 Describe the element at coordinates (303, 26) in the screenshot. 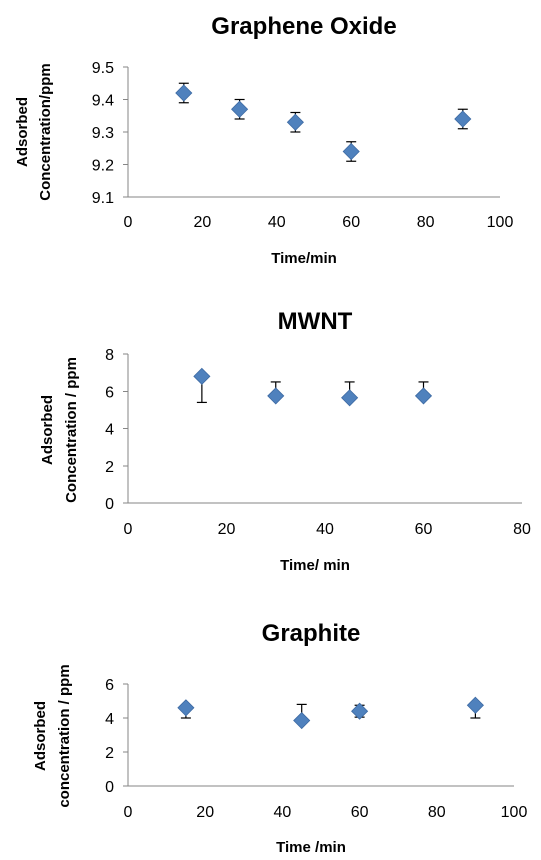

I see `chart-title: Graphene Oxide` at that location.